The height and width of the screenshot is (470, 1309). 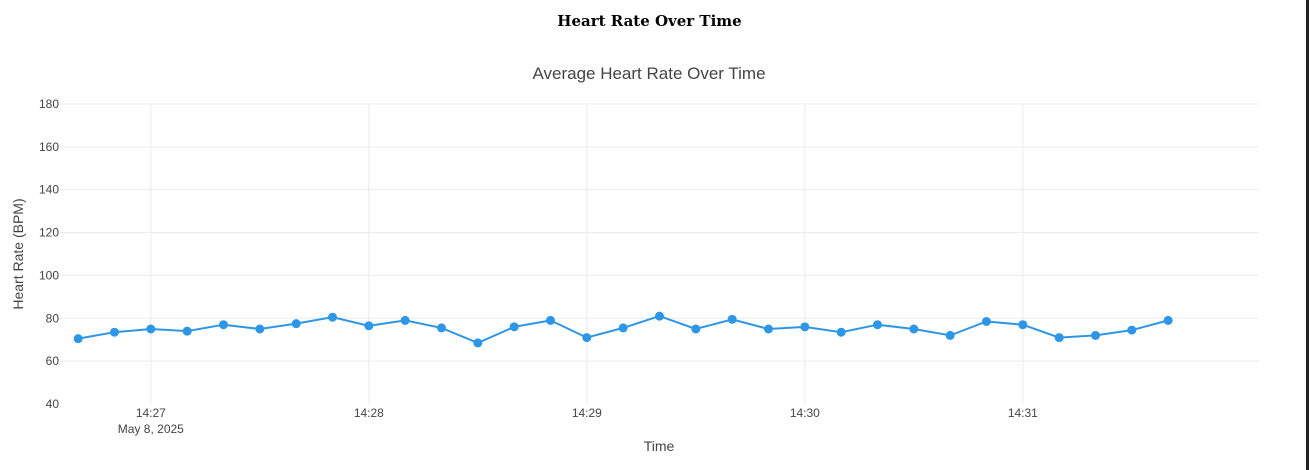 I want to click on y-tick-label: 100, so click(x=49, y=275).